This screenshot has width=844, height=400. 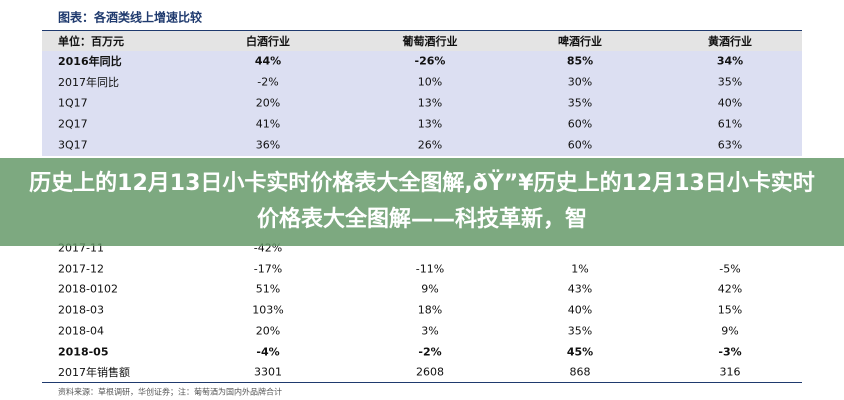 I want to click on cell: 3301, so click(x=268, y=372).